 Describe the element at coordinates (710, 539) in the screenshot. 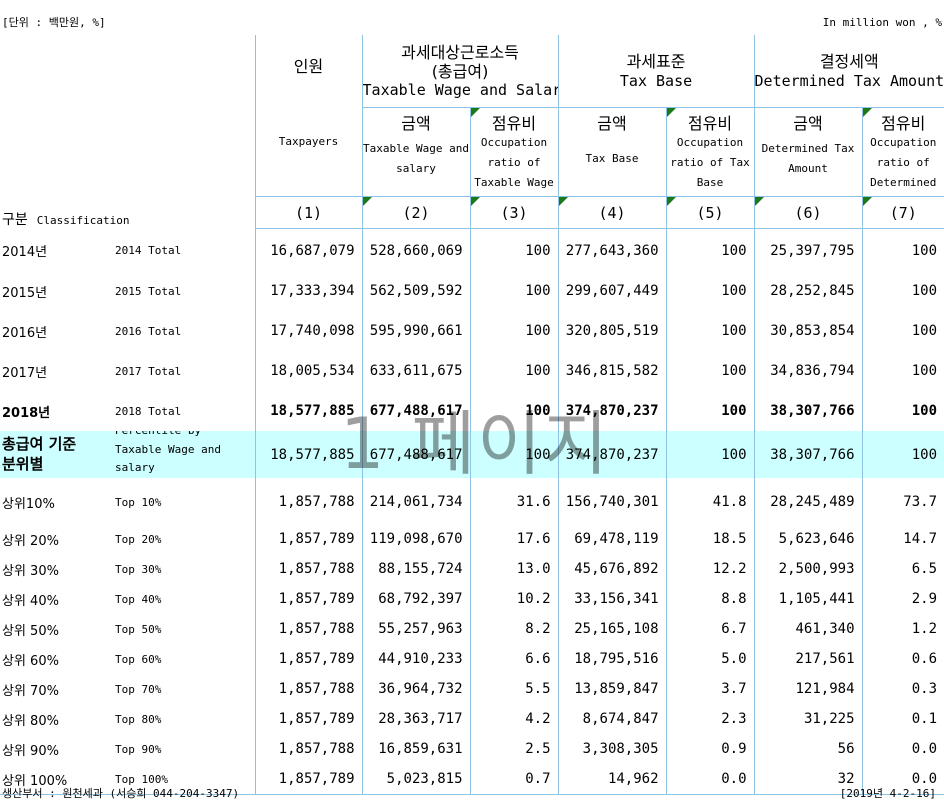

I see `table-cell: 18.5` at that location.